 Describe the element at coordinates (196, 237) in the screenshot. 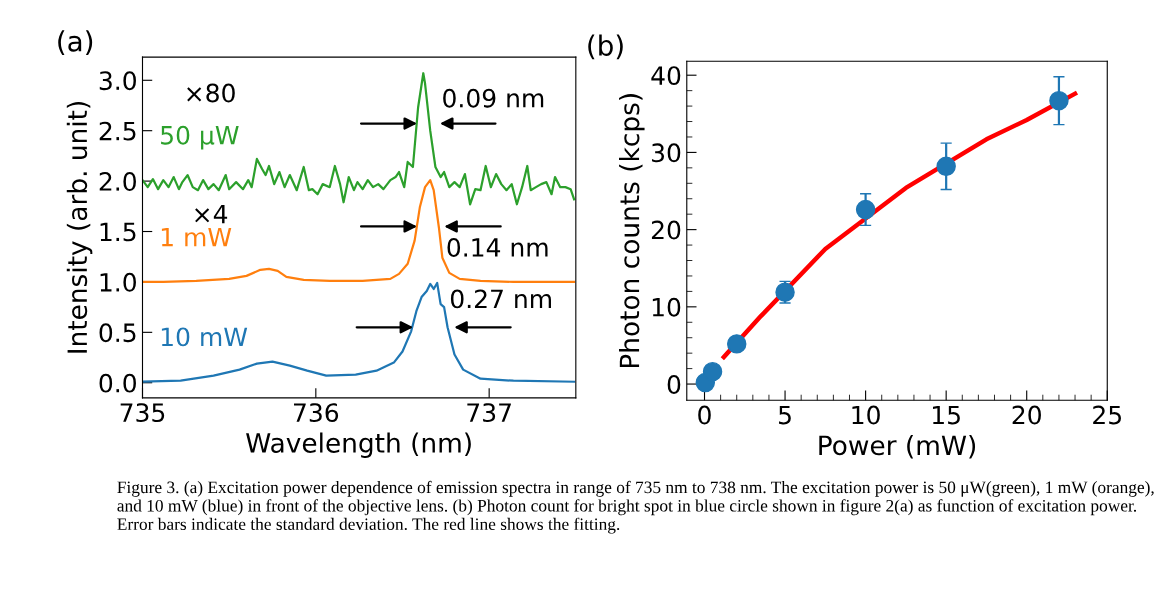

I see `series-label: 1 mW` at that location.